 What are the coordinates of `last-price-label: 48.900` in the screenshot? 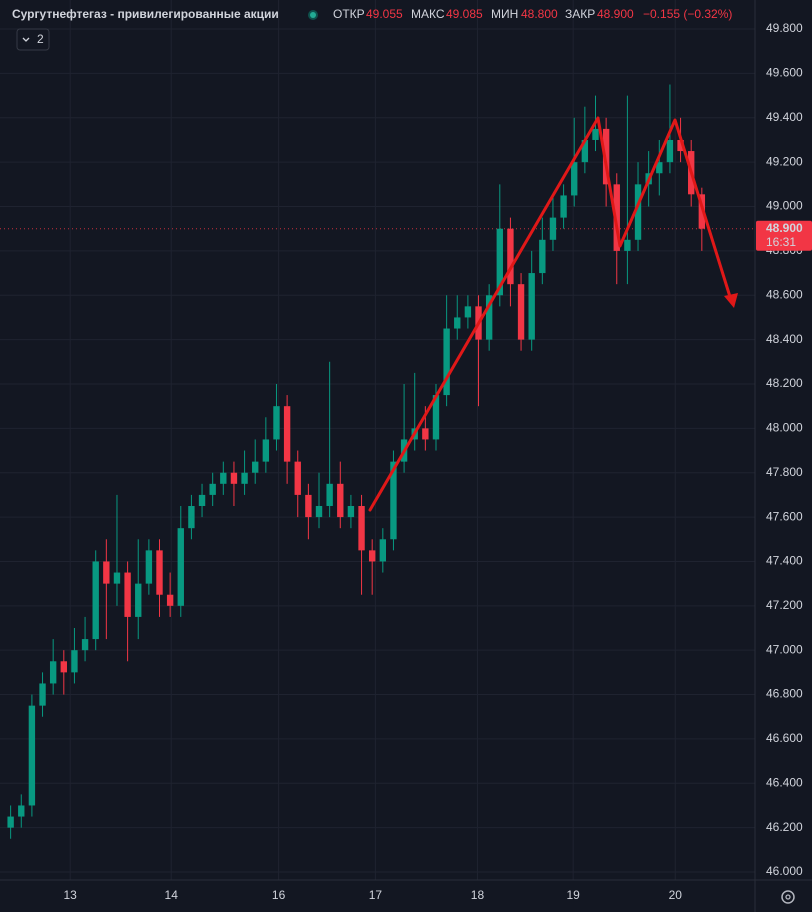 It's located at (784, 228).